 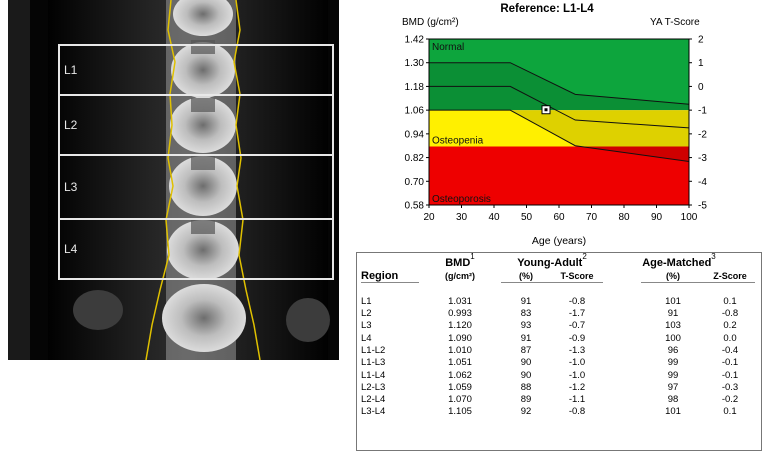 What do you see at coordinates (527, 217) in the screenshot?
I see `x-tick-label: 50` at bounding box center [527, 217].